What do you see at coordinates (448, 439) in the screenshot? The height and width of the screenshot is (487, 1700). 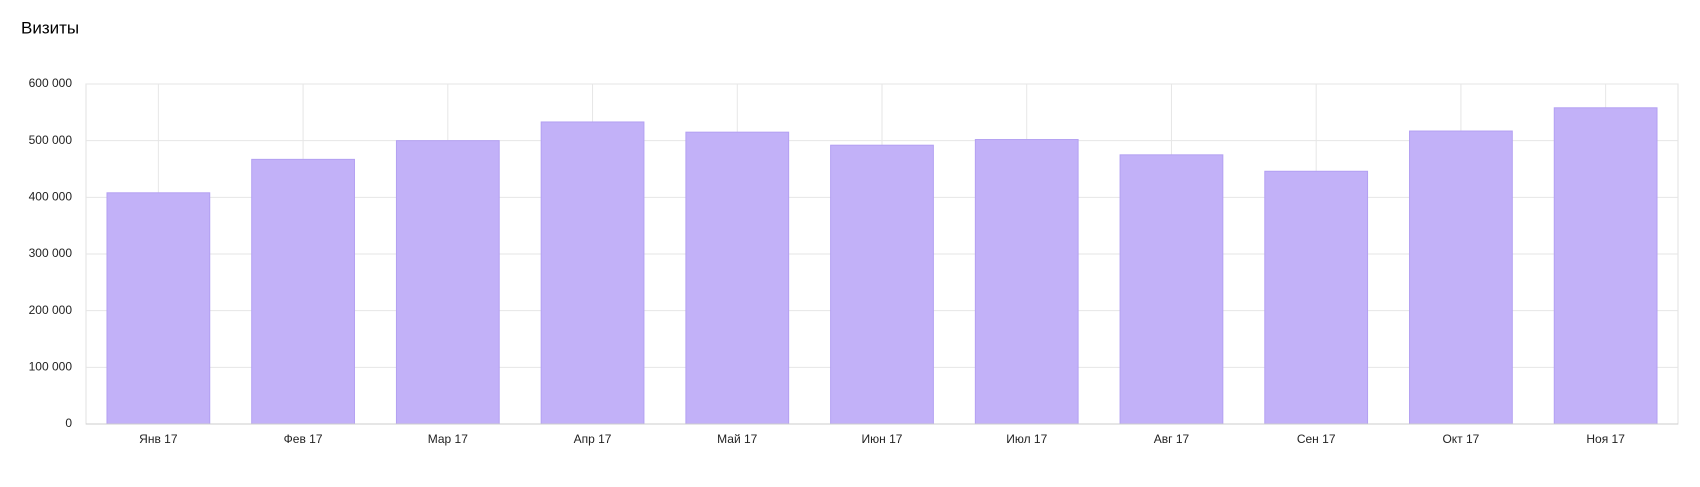 I see `x-tick-label: Мар 17` at bounding box center [448, 439].